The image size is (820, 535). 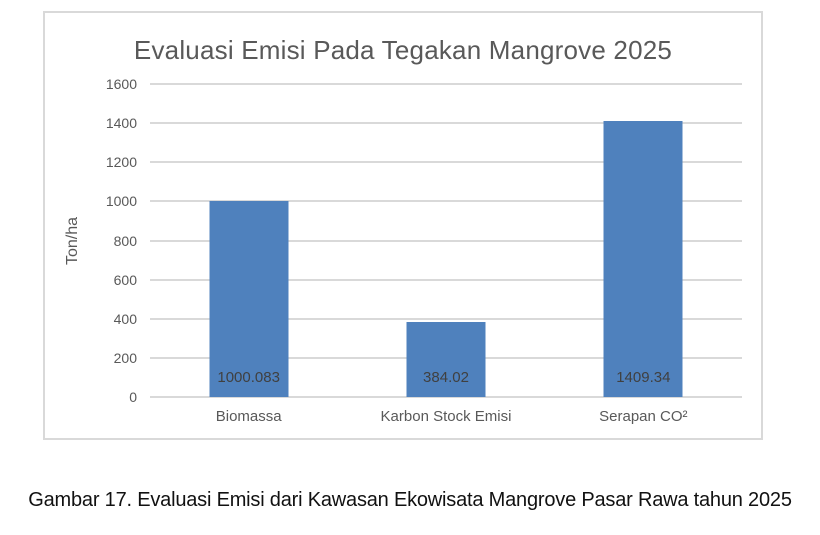 What do you see at coordinates (121, 162) in the screenshot?
I see `y-tick-label-1200: 1200` at bounding box center [121, 162].